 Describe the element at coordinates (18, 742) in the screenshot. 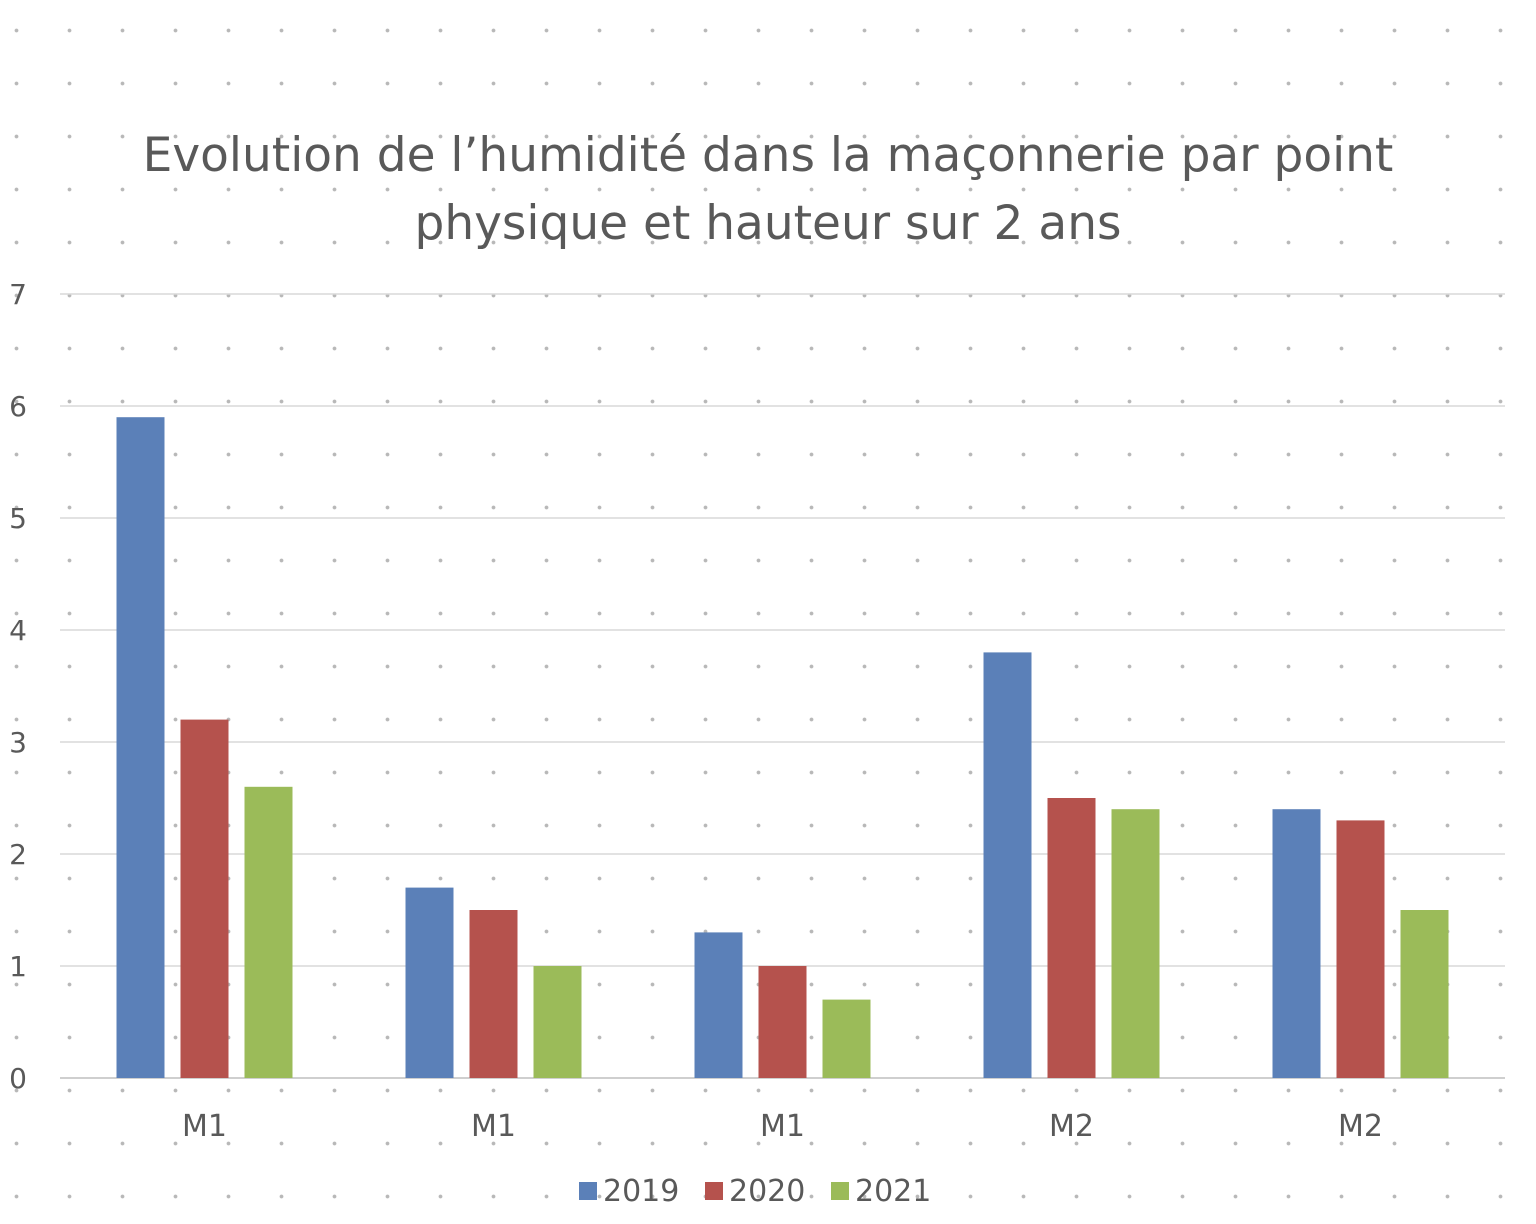

I see `y-tick-label: 3` at that location.